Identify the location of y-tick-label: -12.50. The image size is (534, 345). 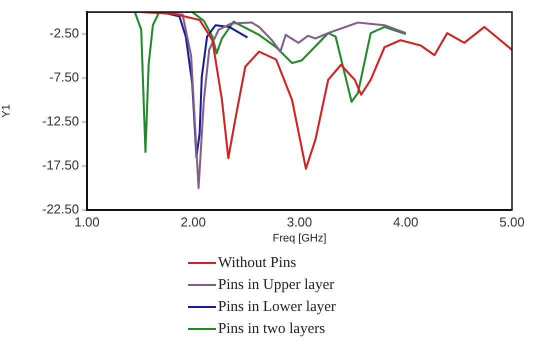
(60, 121).